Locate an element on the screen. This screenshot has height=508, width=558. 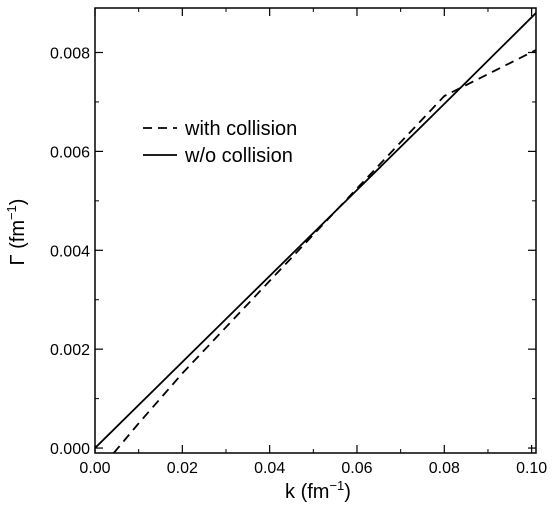
x-tick-label: 0.10 is located at coordinates (531, 468).